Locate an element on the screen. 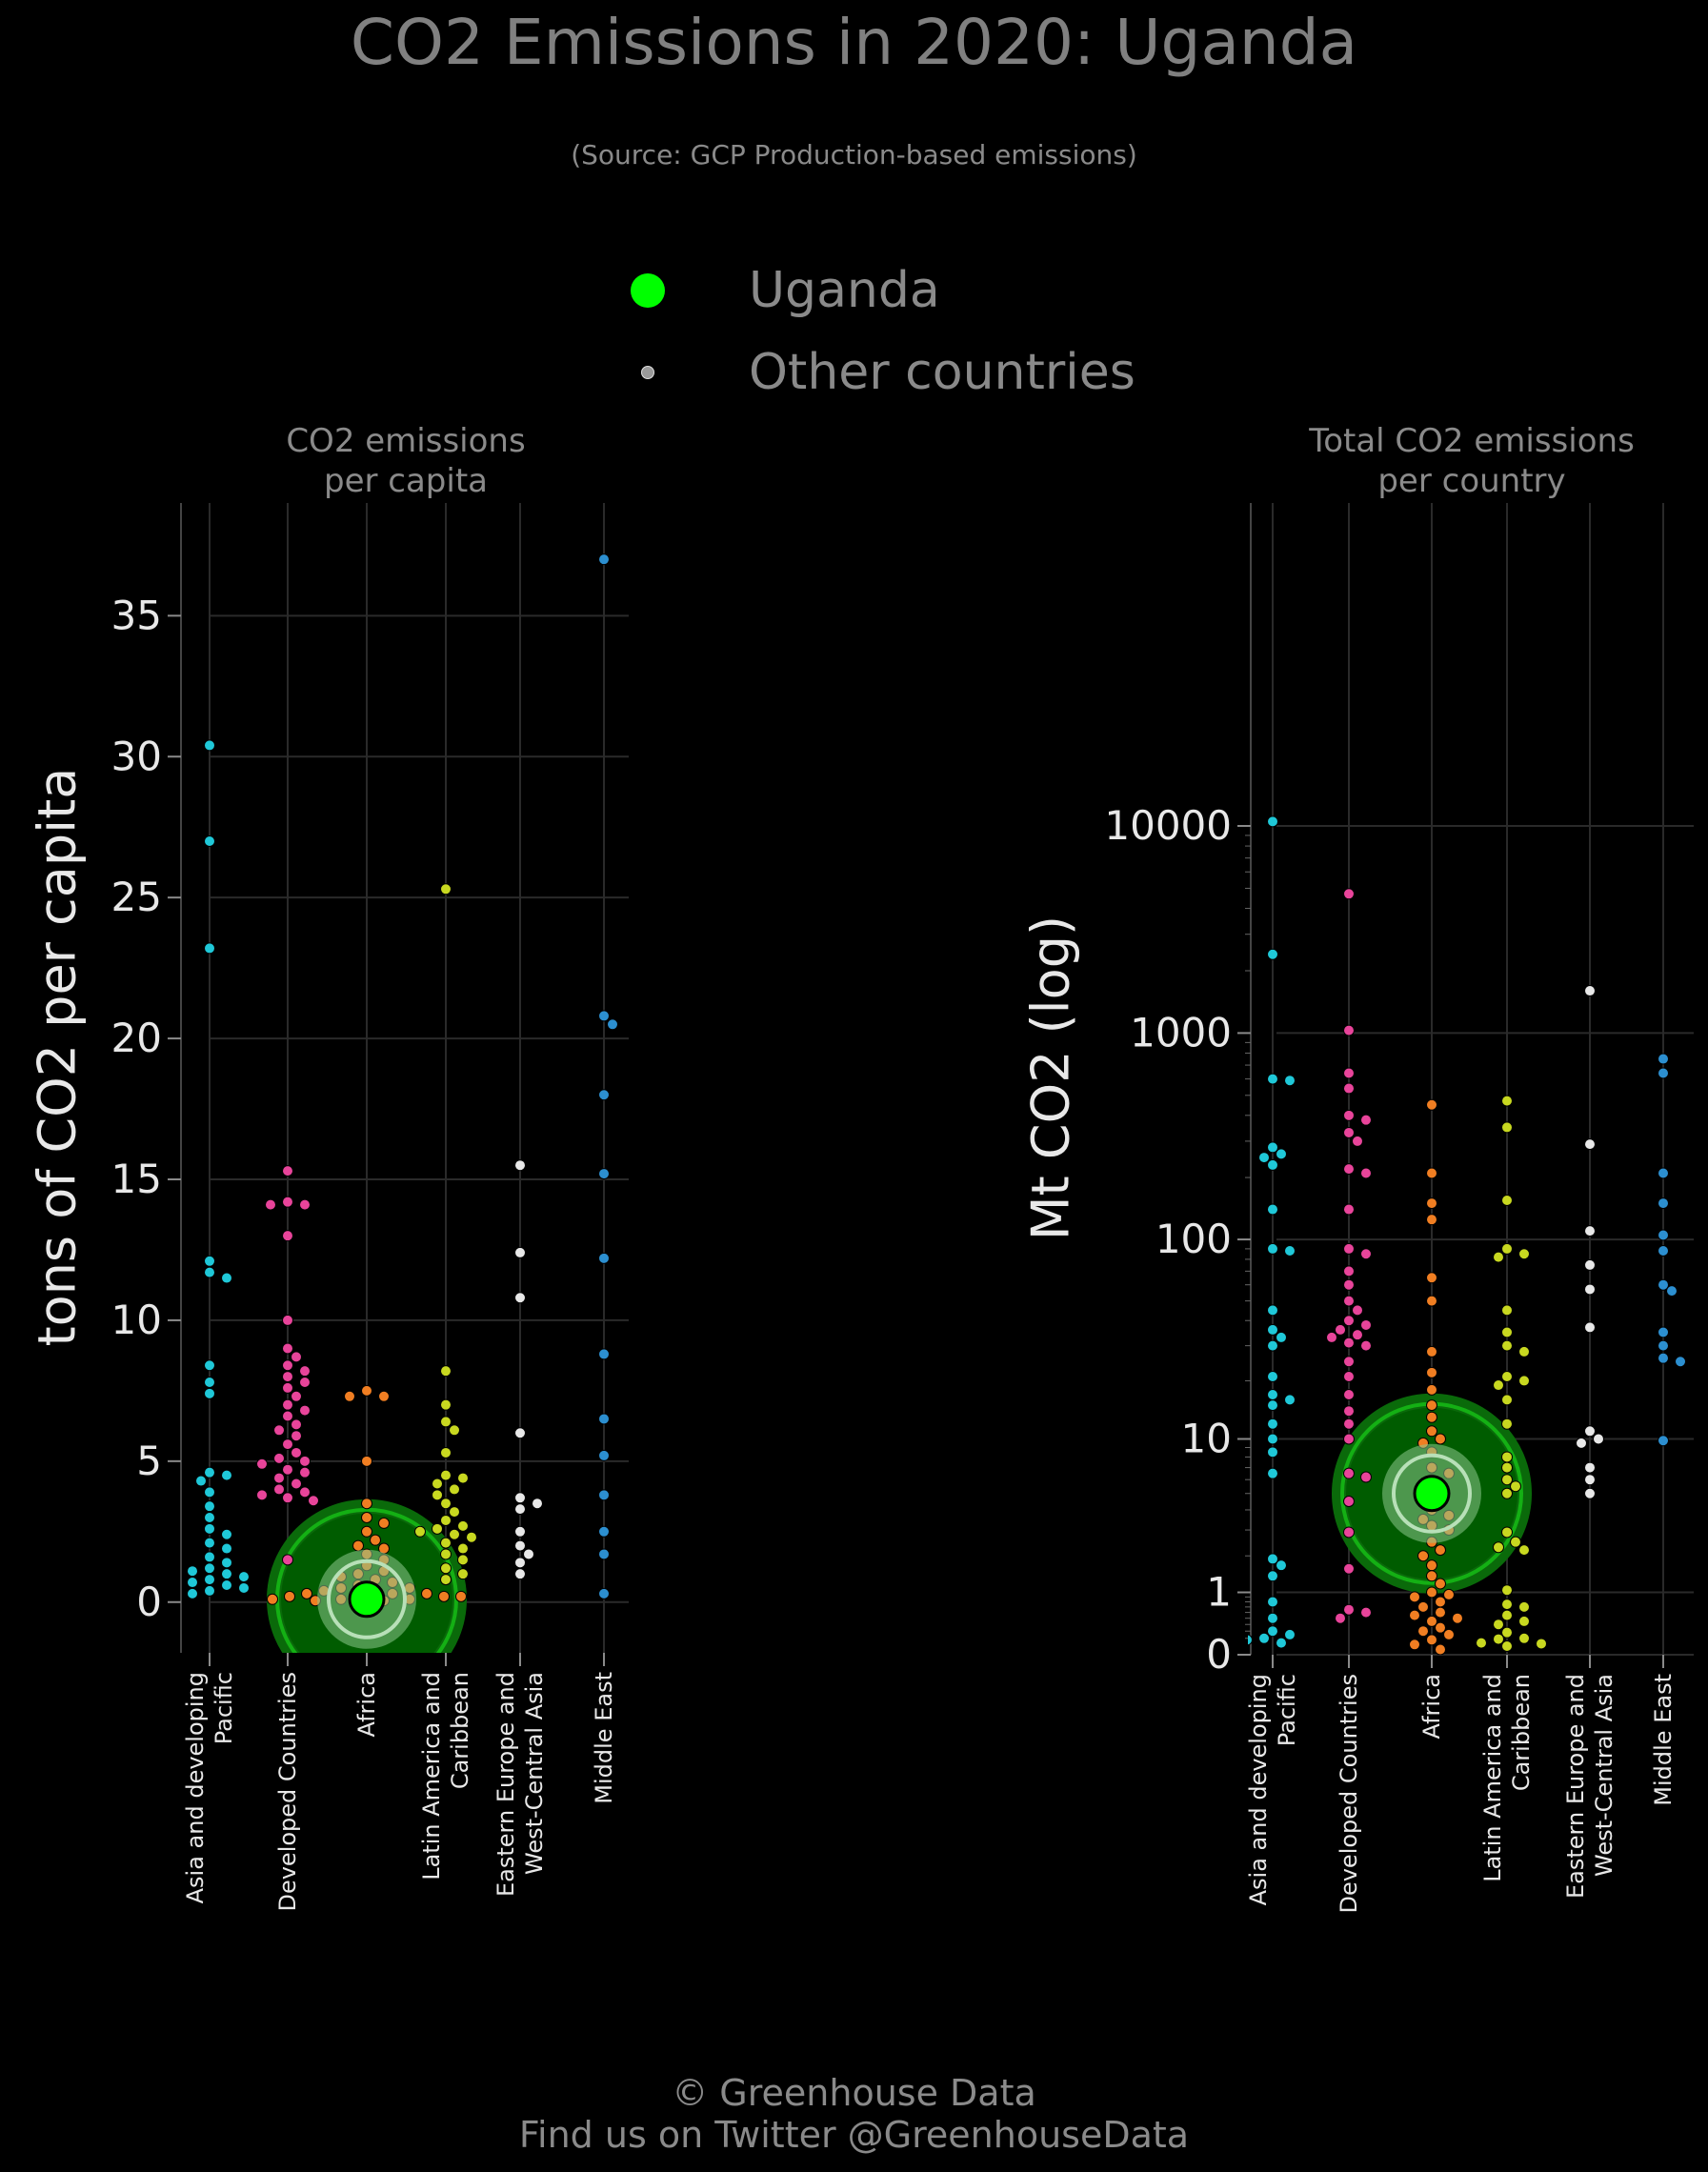 This screenshot has width=1708, height=2172. legend-item-uganda: Uganda is located at coordinates (775, 290).